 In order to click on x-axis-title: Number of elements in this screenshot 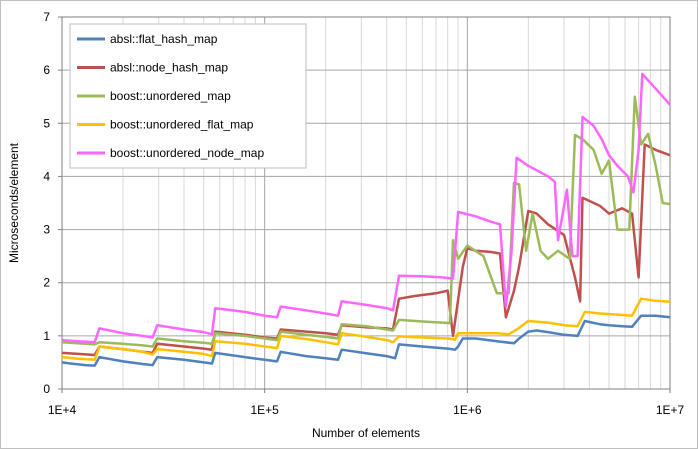, I will do `click(366, 433)`.